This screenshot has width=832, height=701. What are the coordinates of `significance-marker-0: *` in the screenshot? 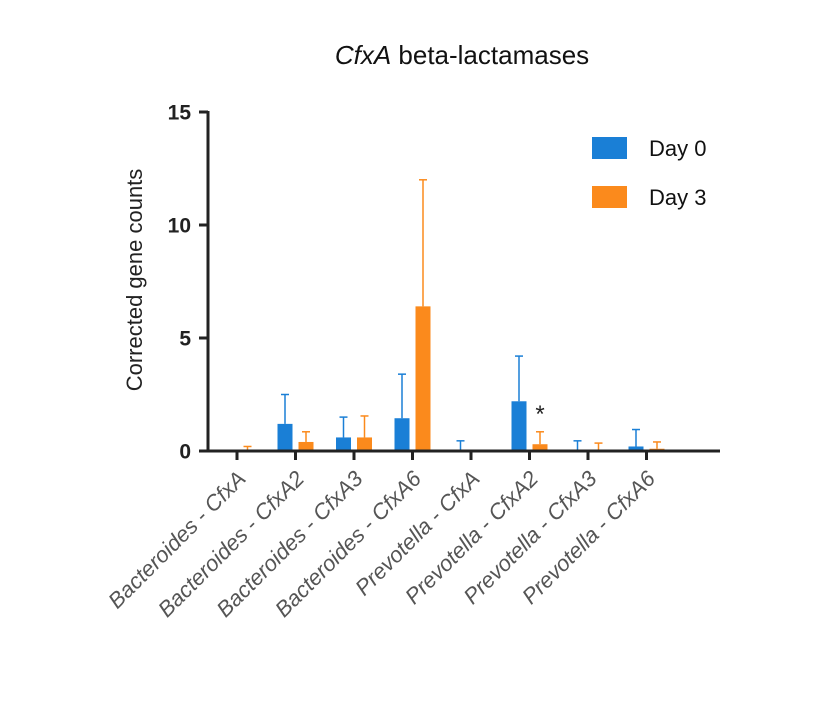 It's located at (539, 414).